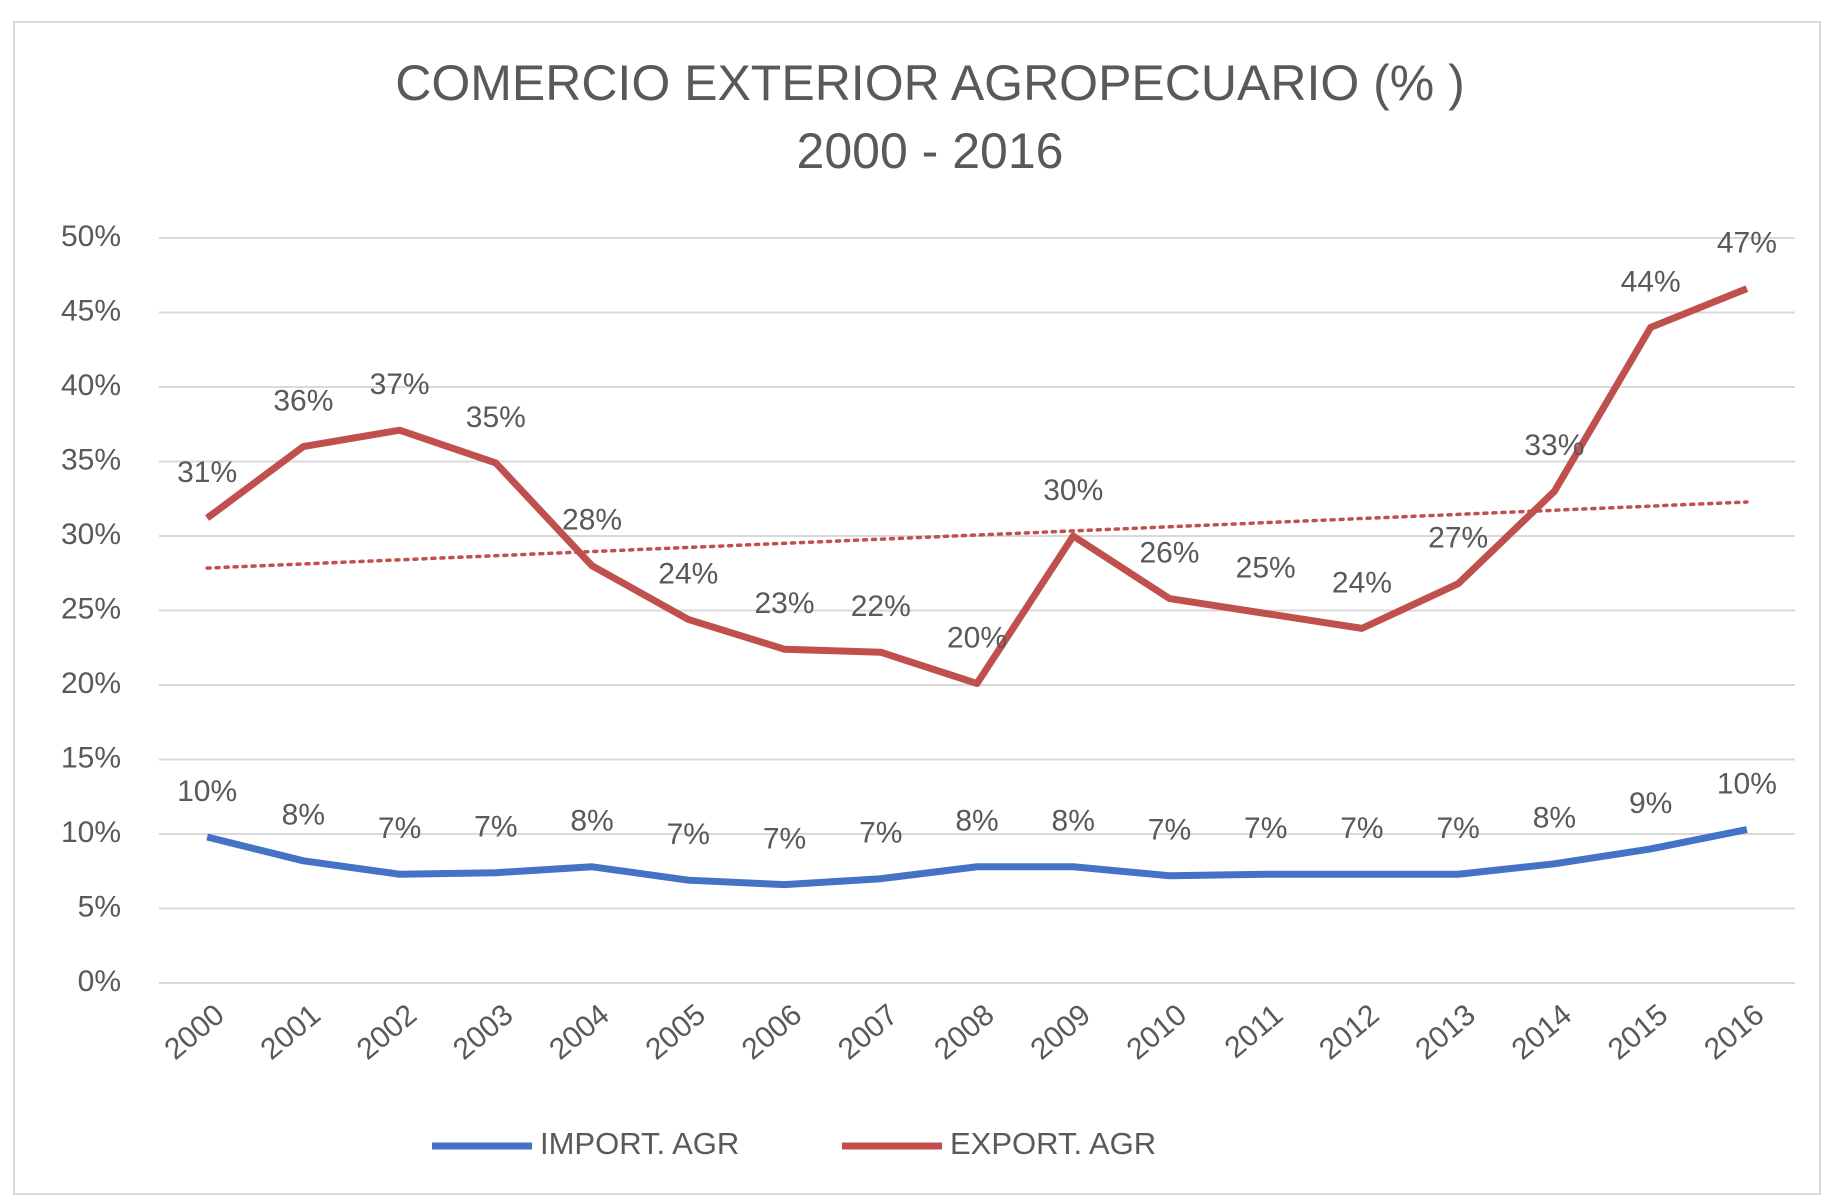  I want to click on y-tick-label: 0%, so click(99, 981).